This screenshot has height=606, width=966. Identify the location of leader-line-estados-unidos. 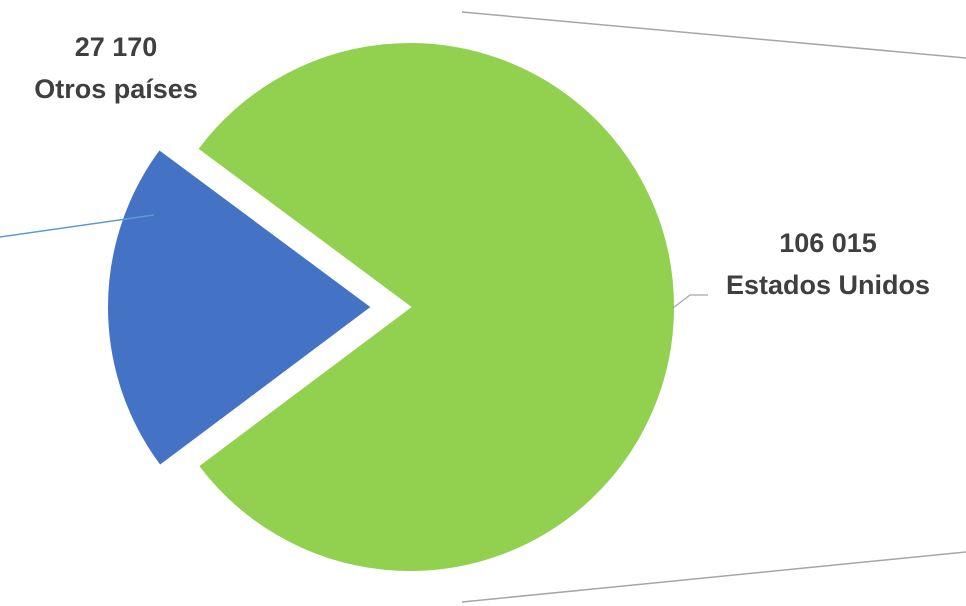
(690, 301).